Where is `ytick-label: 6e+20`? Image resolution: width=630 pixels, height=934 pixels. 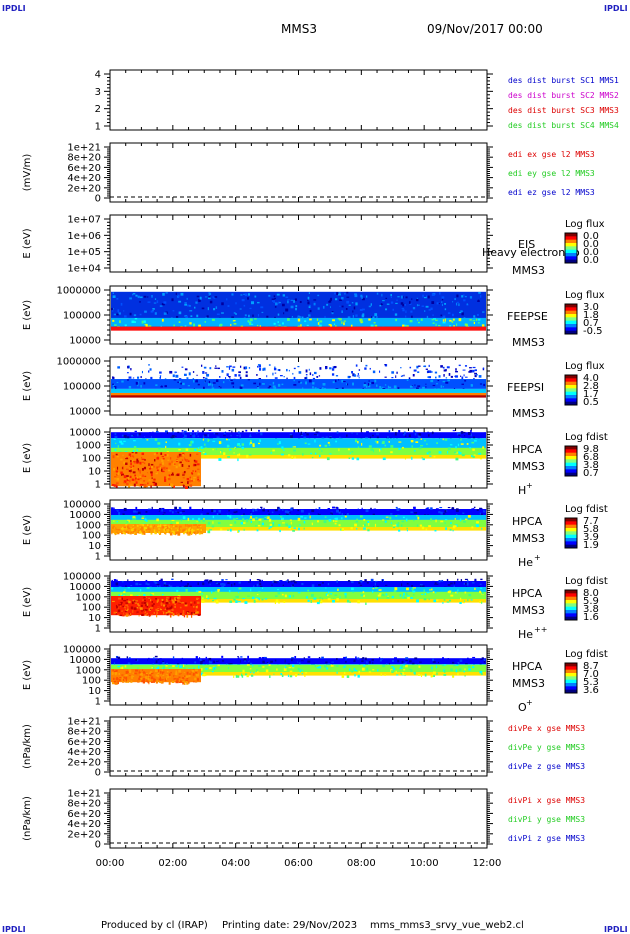 ytick-label: 6e+20 is located at coordinates (84, 742).